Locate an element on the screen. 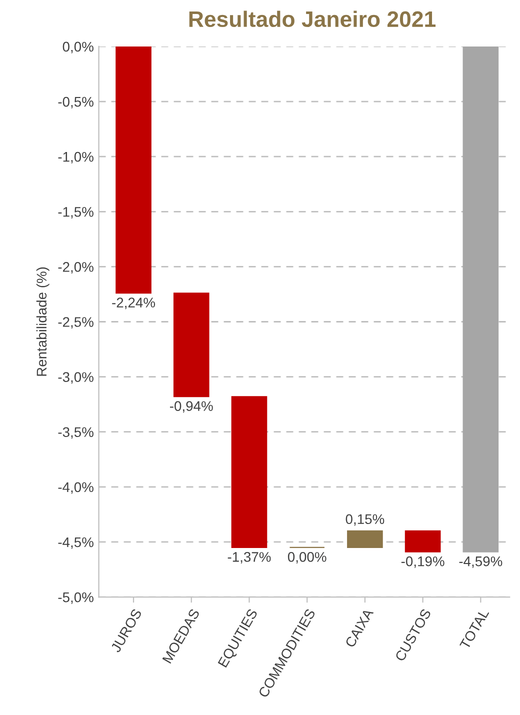 The image size is (520, 715). y-tick-label: 0,0% is located at coordinates (78, 48).